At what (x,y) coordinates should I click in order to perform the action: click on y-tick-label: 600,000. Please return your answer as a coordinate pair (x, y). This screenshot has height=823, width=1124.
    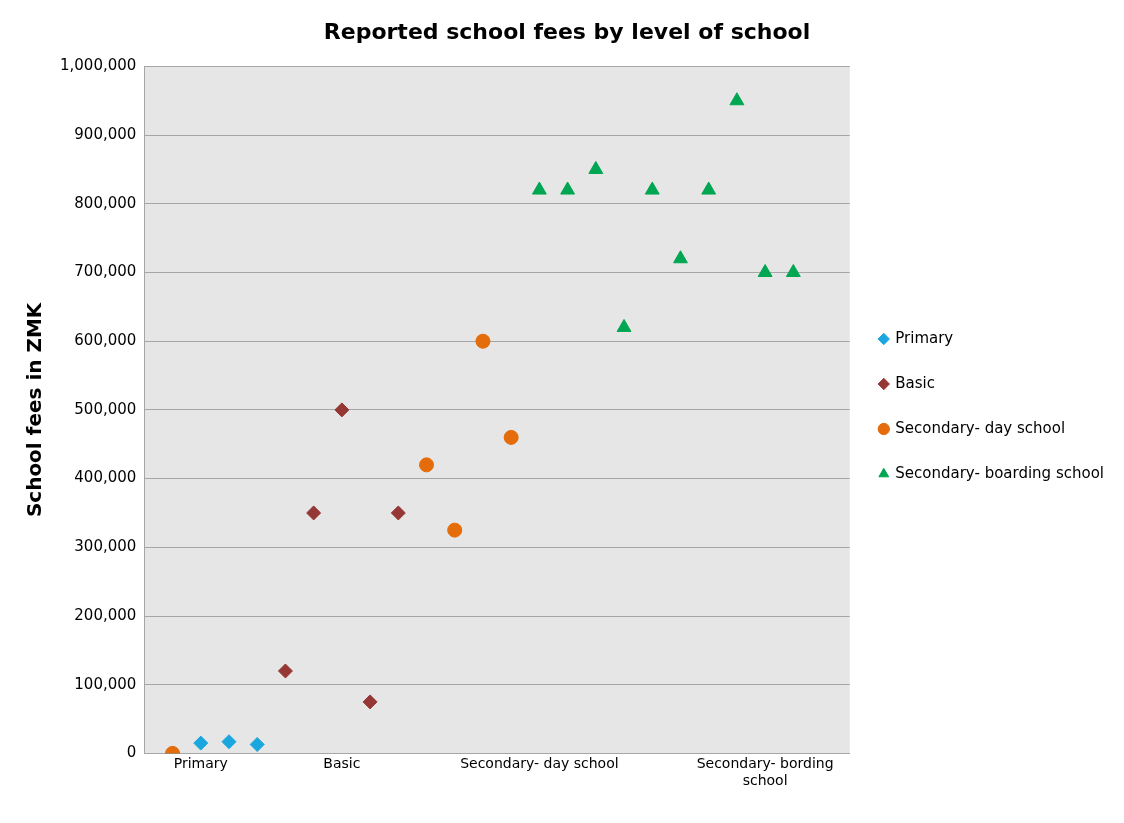
    Looking at the image, I should click on (105, 340).